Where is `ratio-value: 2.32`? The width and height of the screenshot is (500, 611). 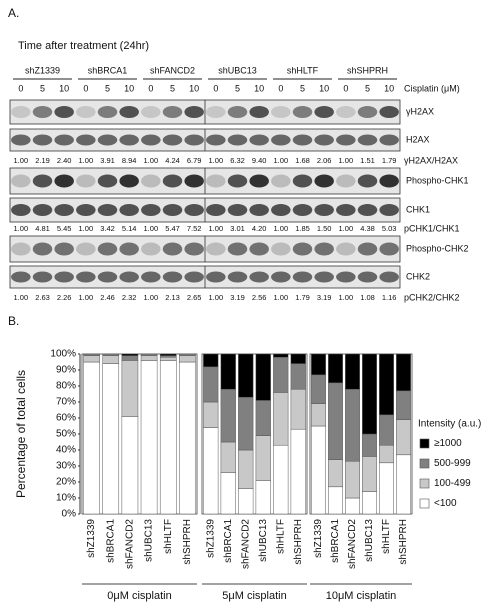 ratio-value: 2.32 is located at coordinates (129, 297).